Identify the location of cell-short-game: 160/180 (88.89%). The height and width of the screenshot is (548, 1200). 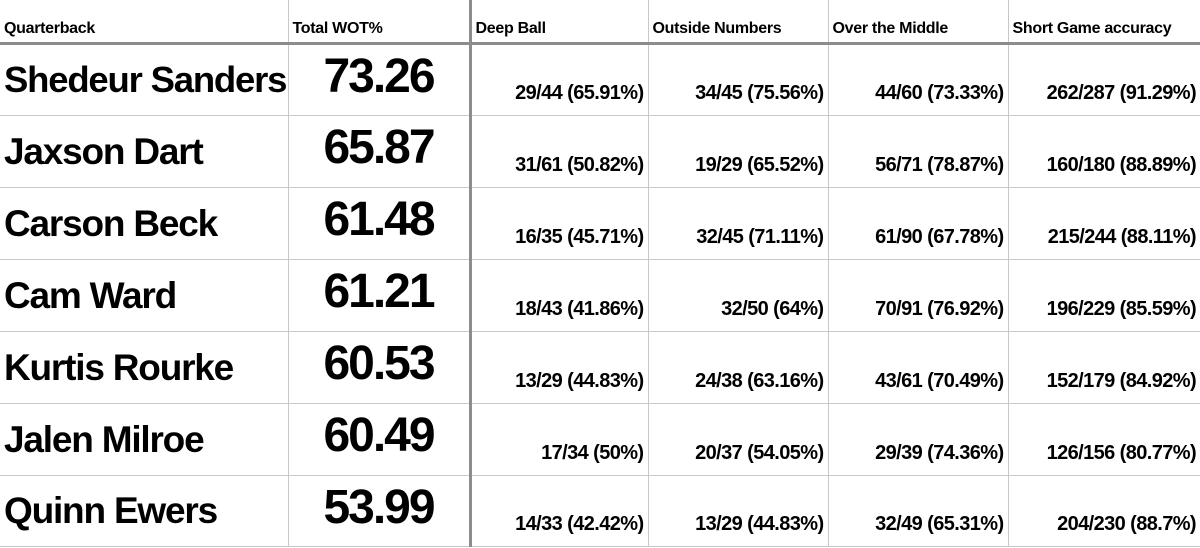
(1104, 151).